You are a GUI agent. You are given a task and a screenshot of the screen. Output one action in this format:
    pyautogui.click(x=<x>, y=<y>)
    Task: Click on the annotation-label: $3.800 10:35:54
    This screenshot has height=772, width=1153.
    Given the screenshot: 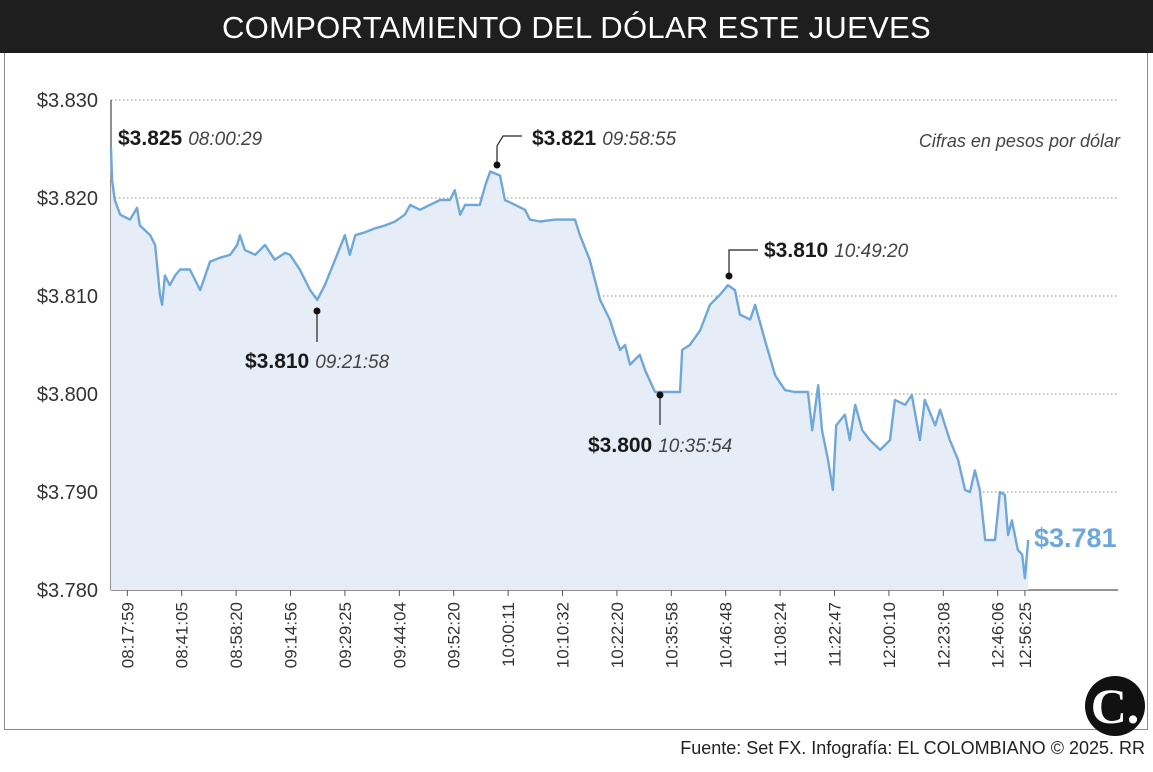 What is the action you would take?
    pyautogui.click(x=660, y=445)
    